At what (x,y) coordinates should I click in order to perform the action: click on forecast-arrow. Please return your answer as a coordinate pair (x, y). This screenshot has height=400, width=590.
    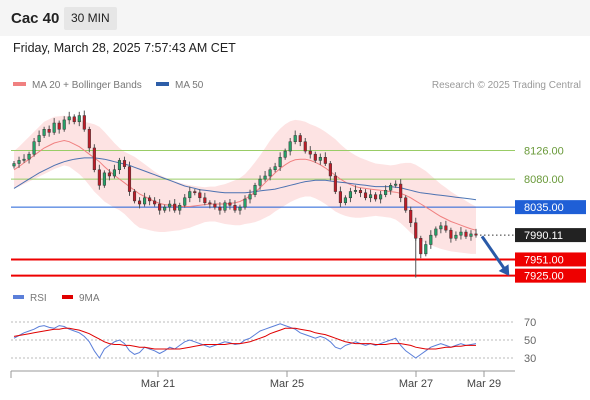
    Looking at the image, I should click on (495, 255).